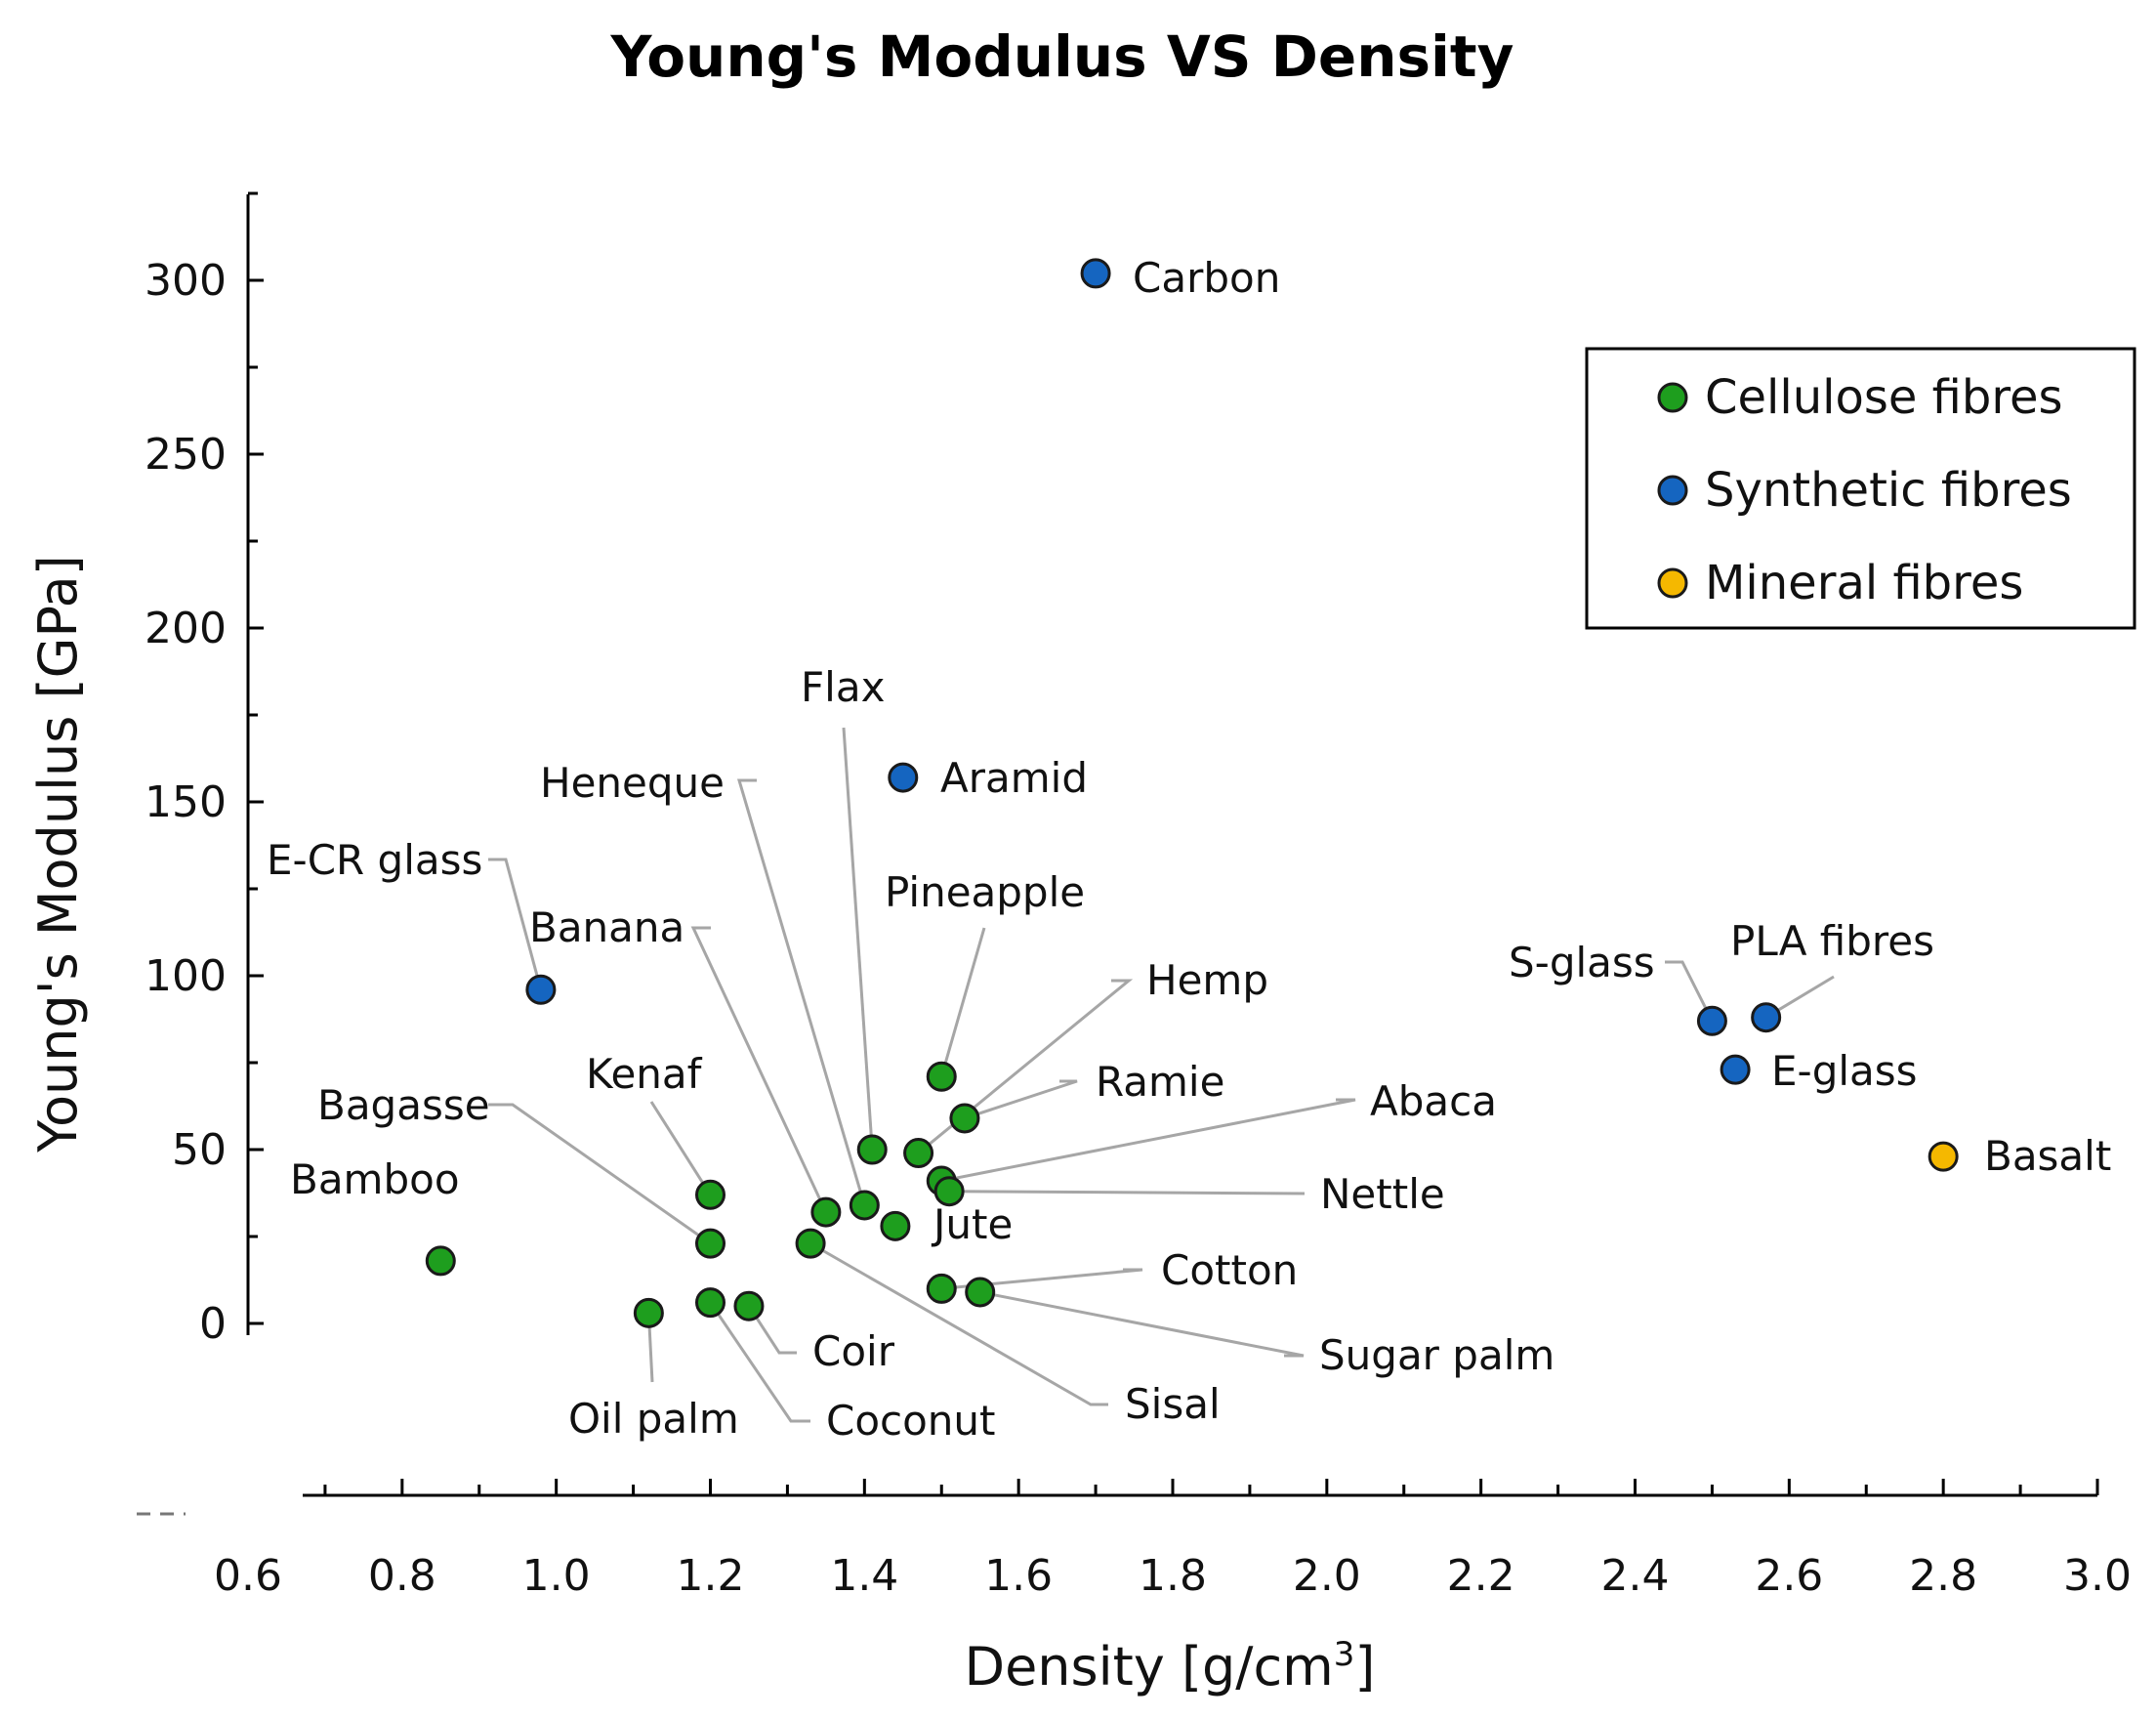 Image resolution: width=2156 pixels, height=1719 pixels. Describe the element at coordinates (204, 770) in the screenshot. I see `y-axis-ticks: 0 50 100 150 200 250 300` at that location.